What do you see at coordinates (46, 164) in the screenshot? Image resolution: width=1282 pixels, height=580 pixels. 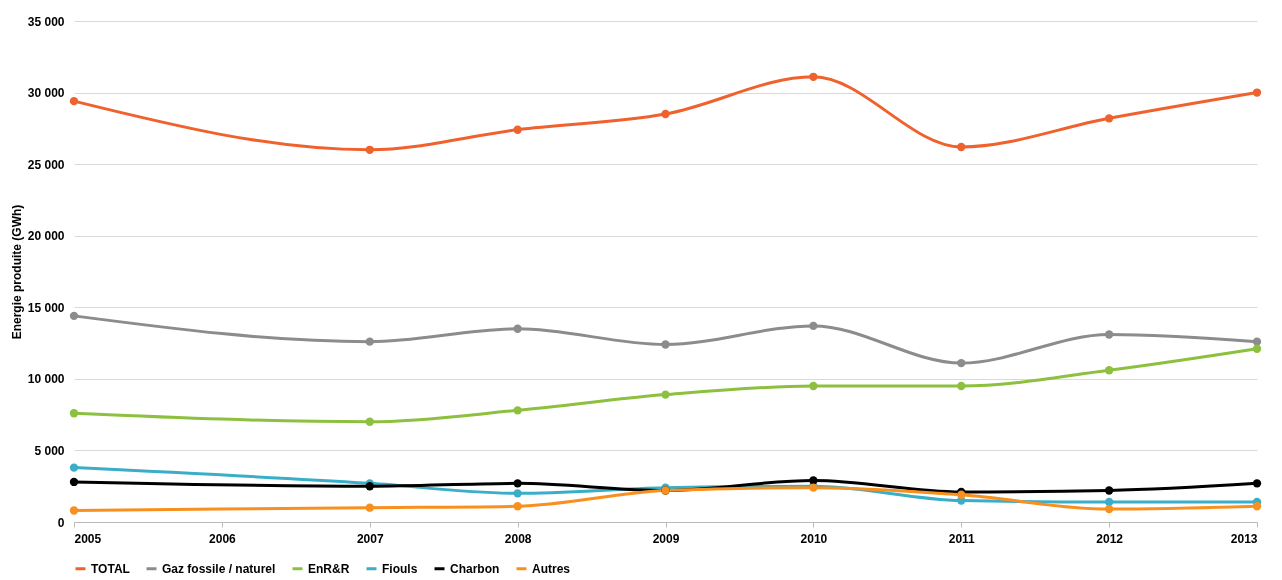 I see `y-tick-label: 25 000` at bounding box center [46, 164].